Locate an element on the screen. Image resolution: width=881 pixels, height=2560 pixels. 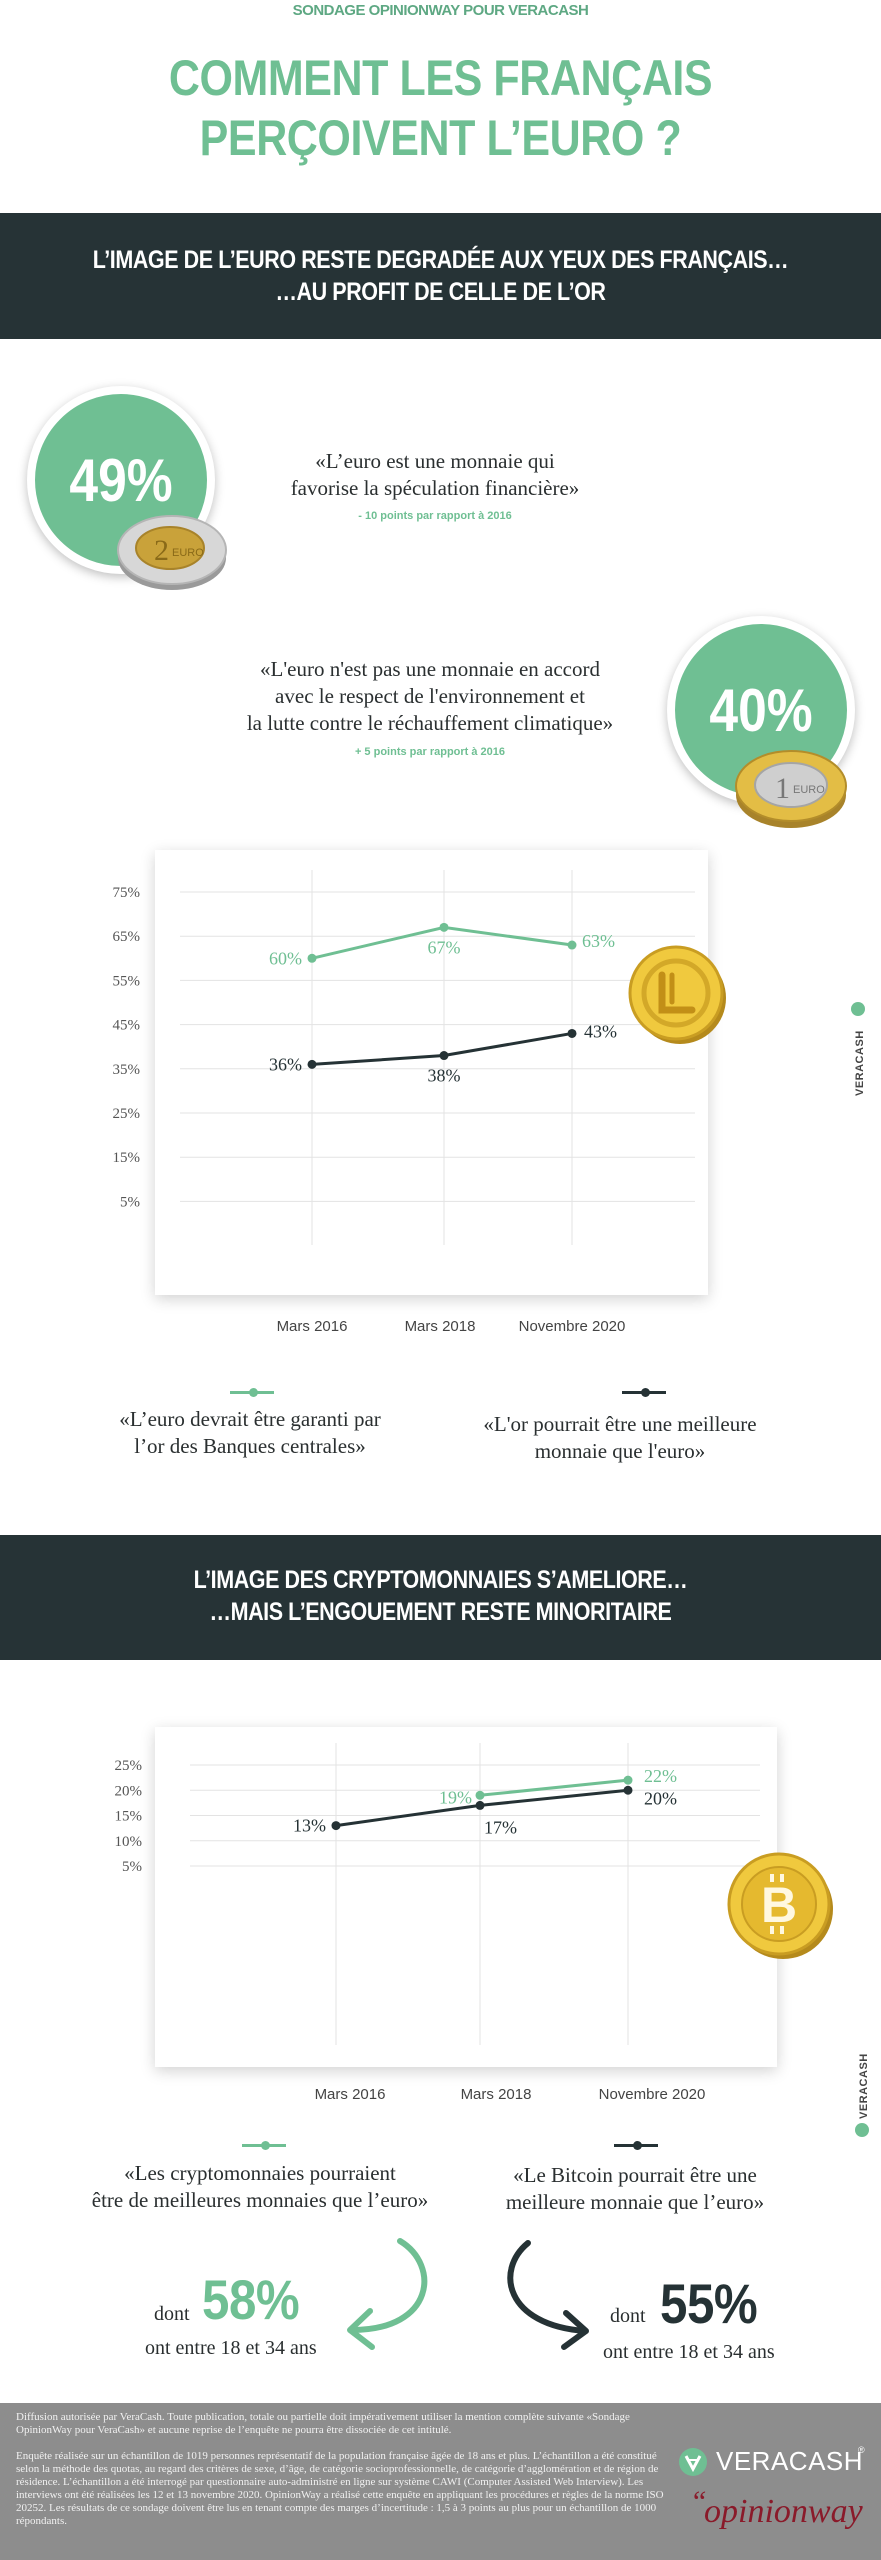
opinionway-quote-mark: “ is located at coordinates (698, 2501).